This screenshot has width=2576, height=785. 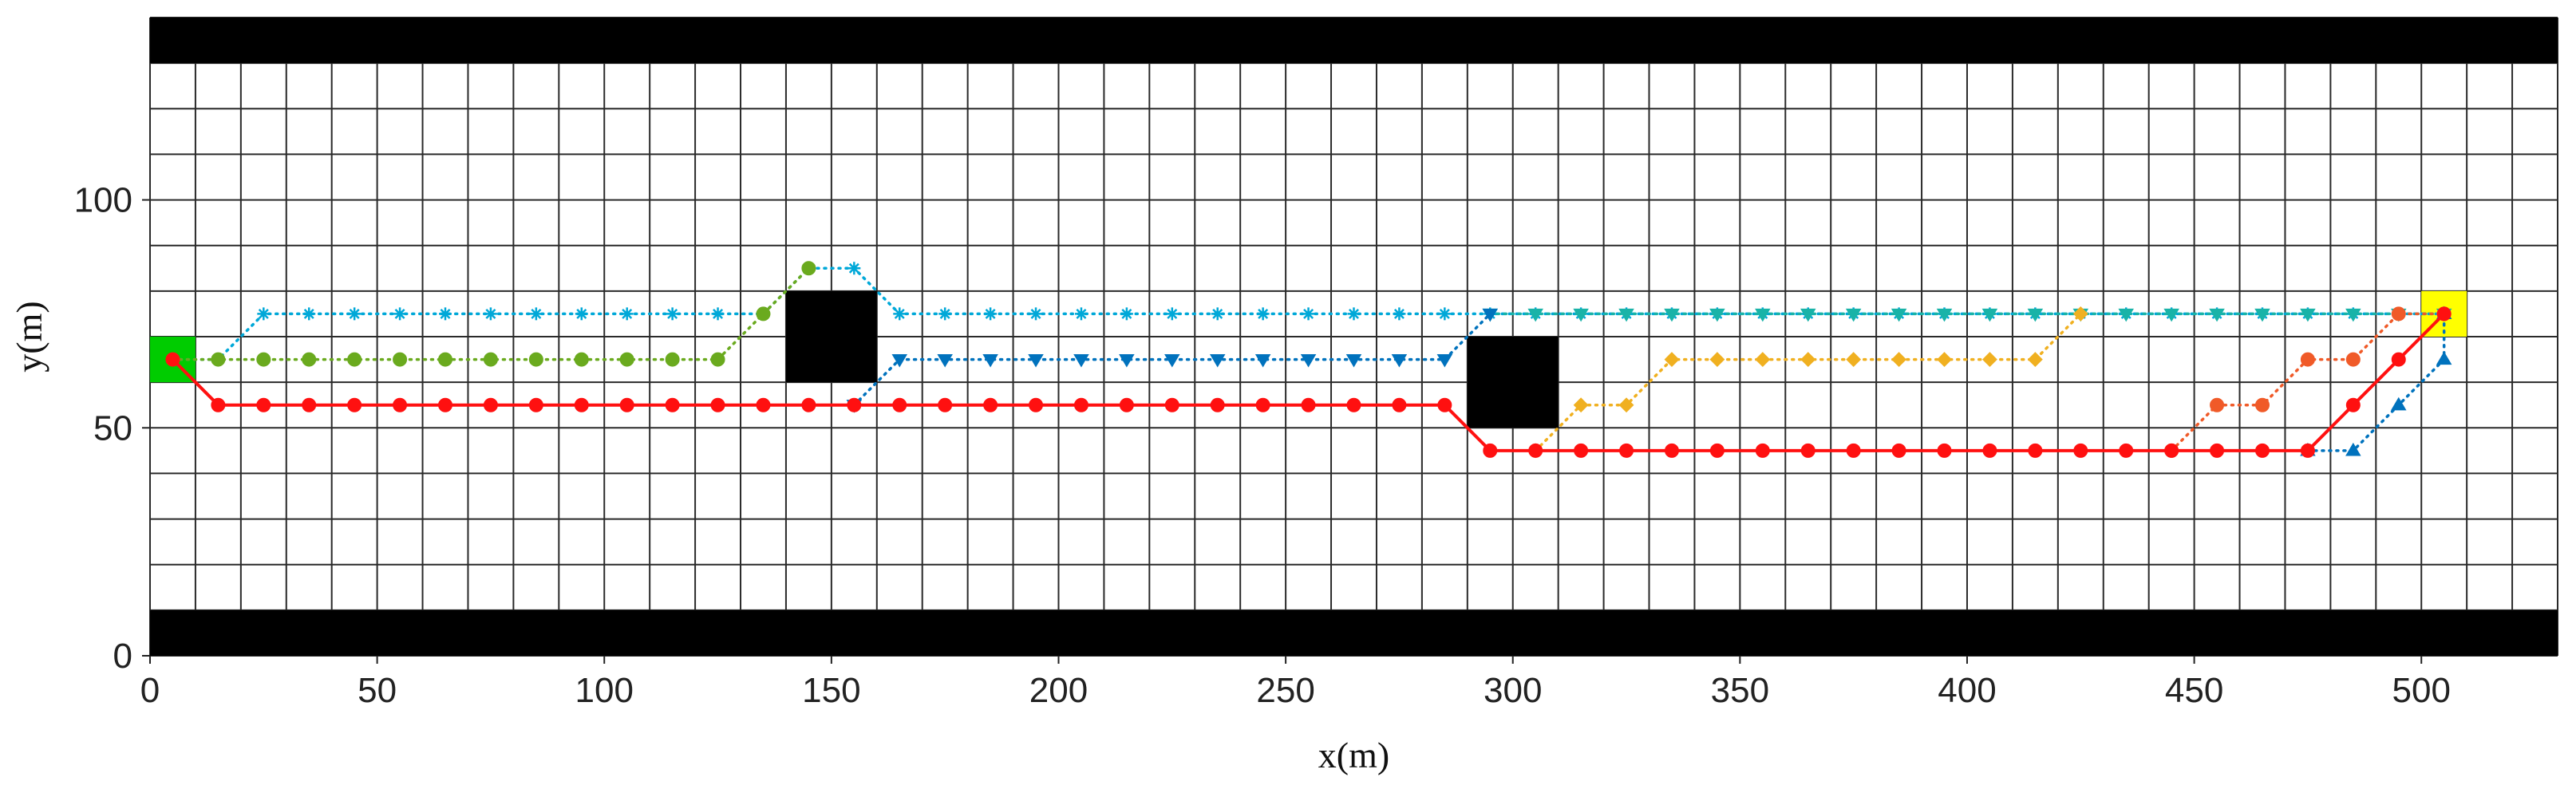 I want to click on x-tick-label: 300, so click(x=1513, y=690).